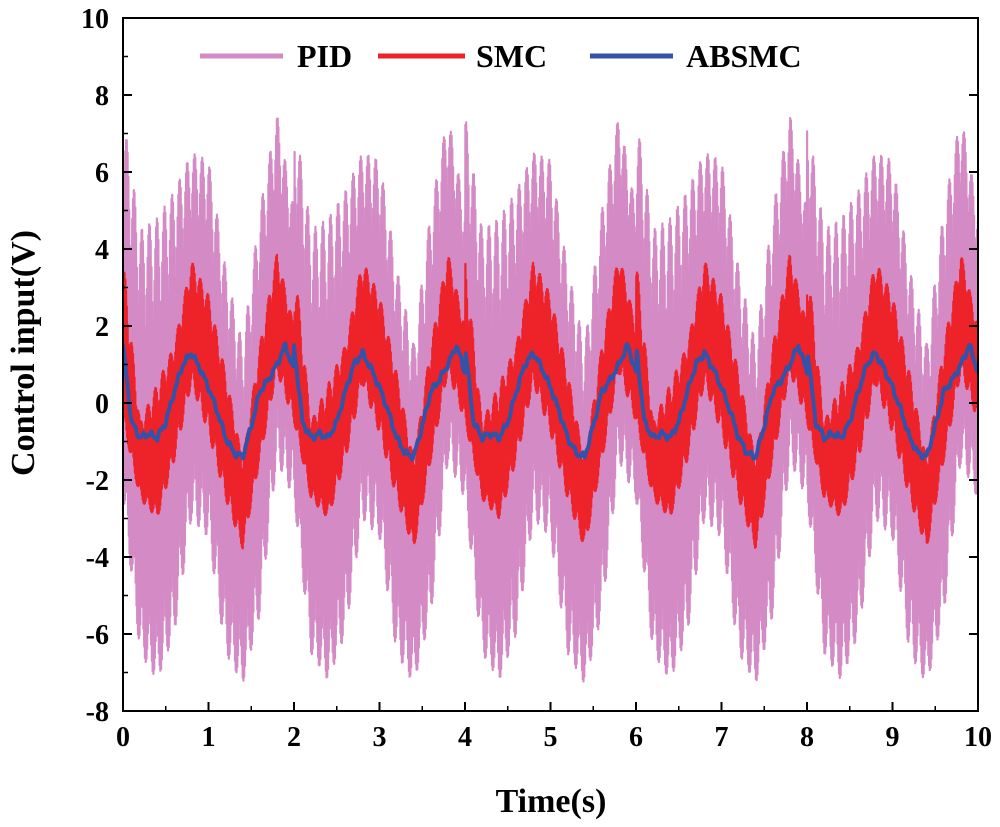 Image resolution: width=1000 pixels, height=827 pixels. I want to click on legend-label-pid: PID, so click(324, 56).